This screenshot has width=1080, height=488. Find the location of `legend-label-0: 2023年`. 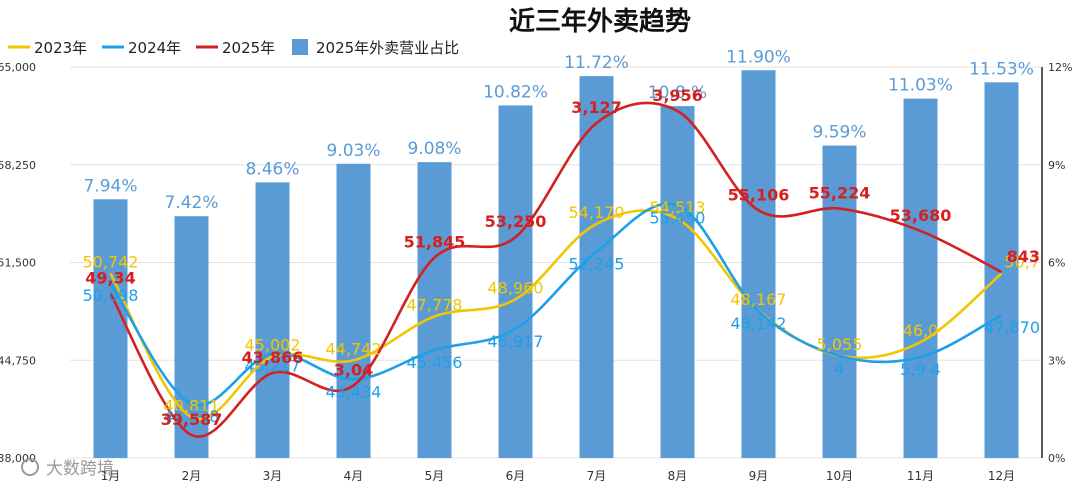

legend-label-0: 2023年 is located at coordinates (60, 48).